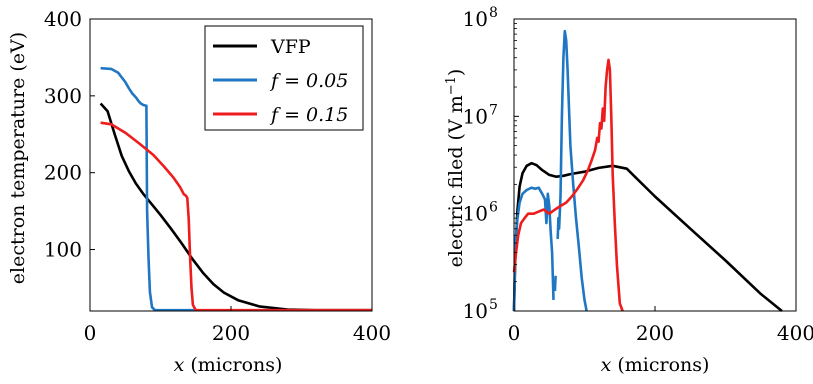 This screenshot has width=813, height=384. I want to click on right-x-tick-label: 200, so click(655, 333).